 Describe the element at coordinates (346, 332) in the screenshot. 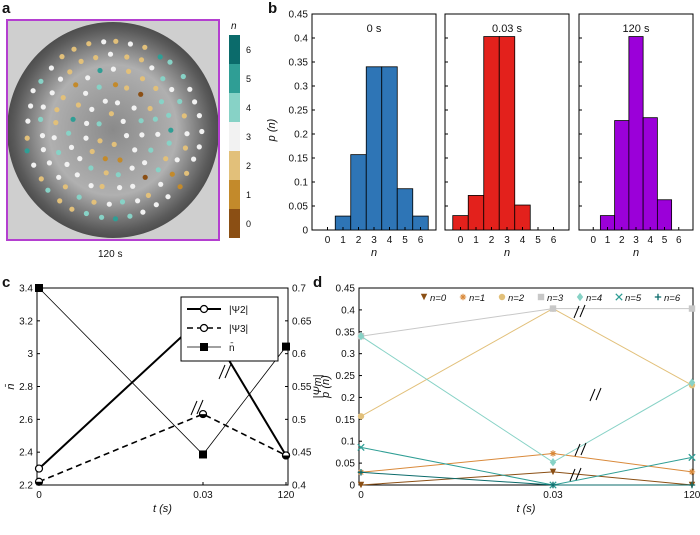

I see `y-tick-label: 0.35` at that location.